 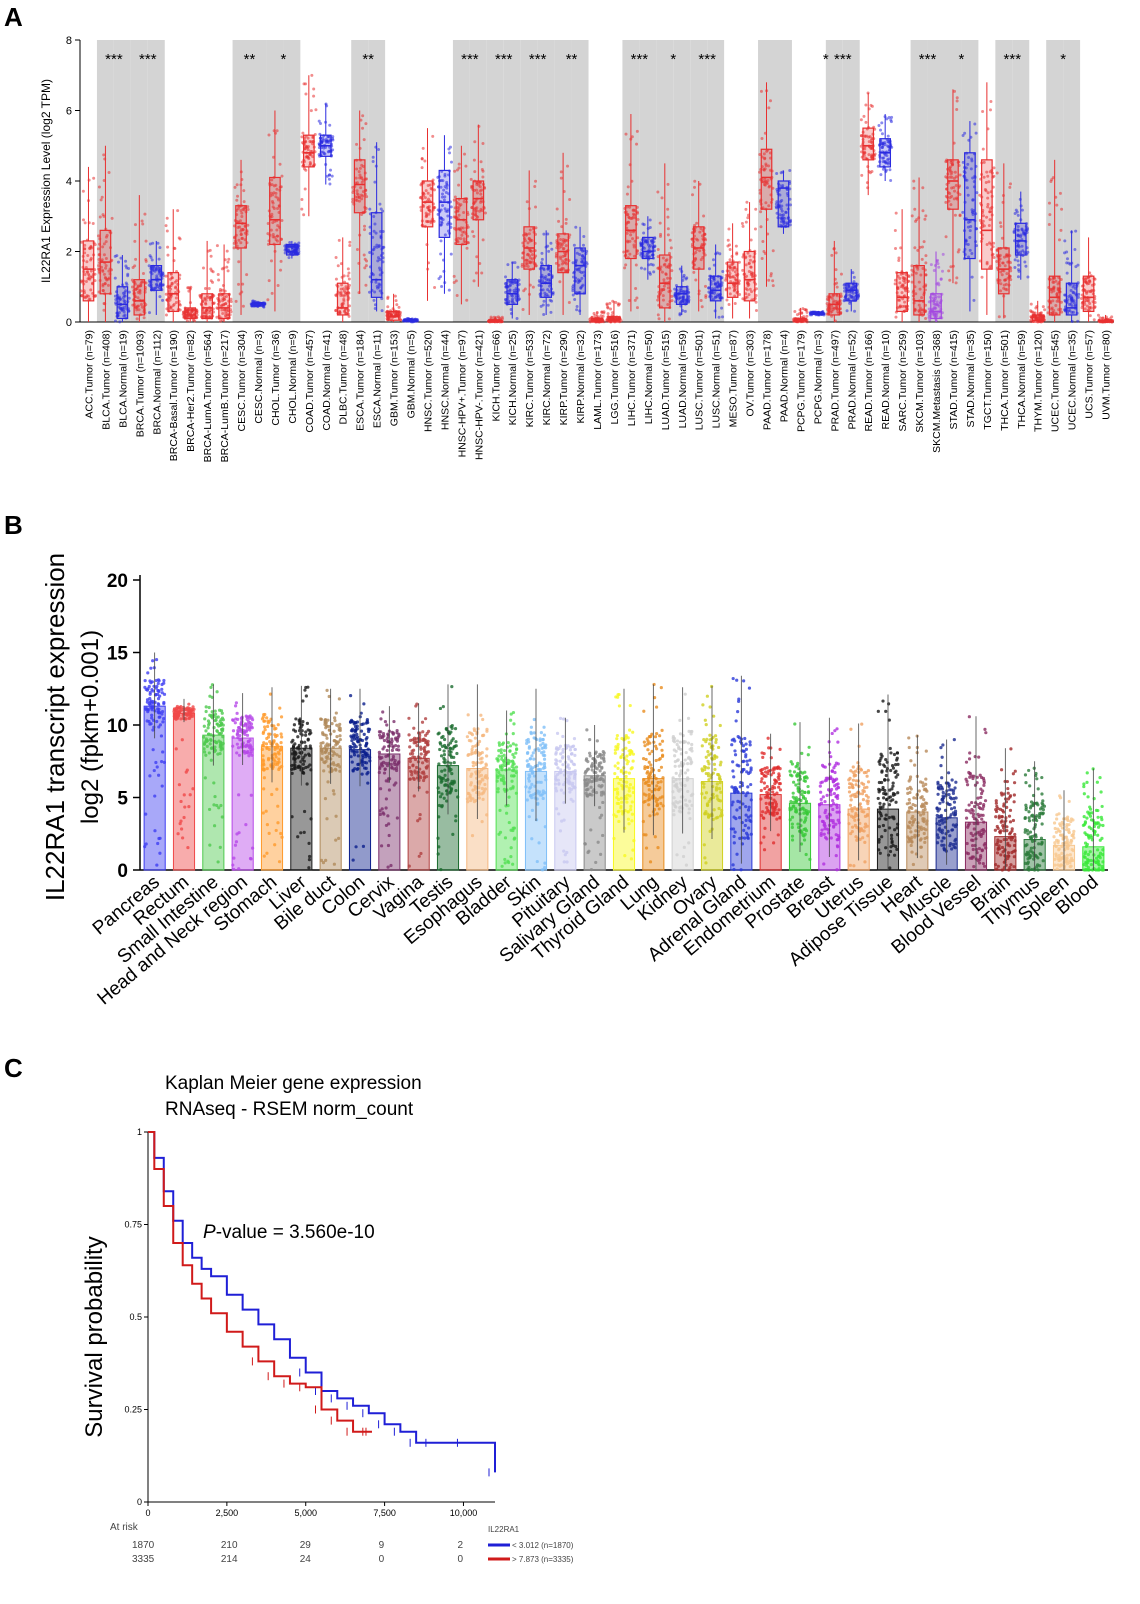 What do you see at coordinates (1063, 59) in the screenshot?
I see `significance-mark: *` at bounding box center [1063, 59].